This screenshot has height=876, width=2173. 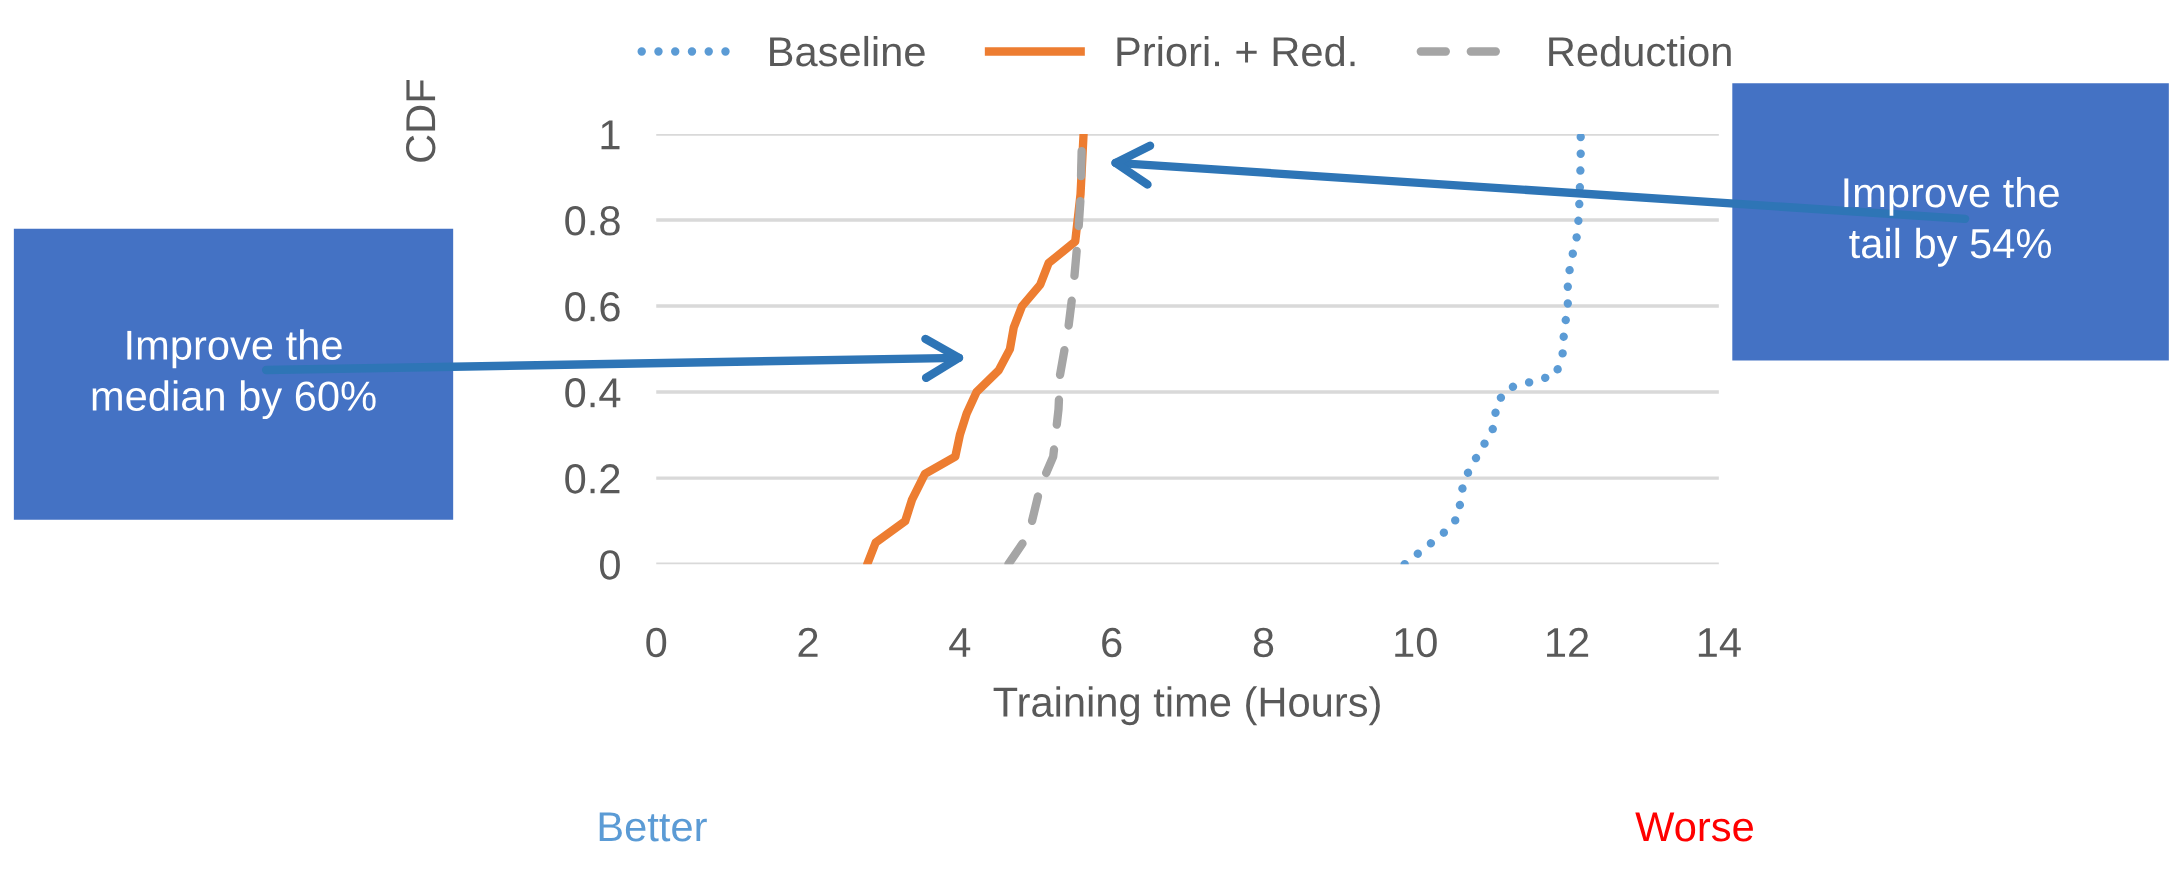 I want to click on y-tick-label: 0.6, so click(x=592, y=307).